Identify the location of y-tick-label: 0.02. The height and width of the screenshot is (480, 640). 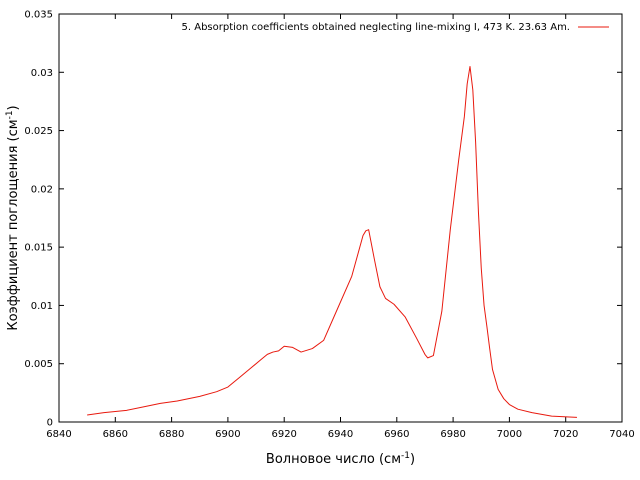
(42, 189).